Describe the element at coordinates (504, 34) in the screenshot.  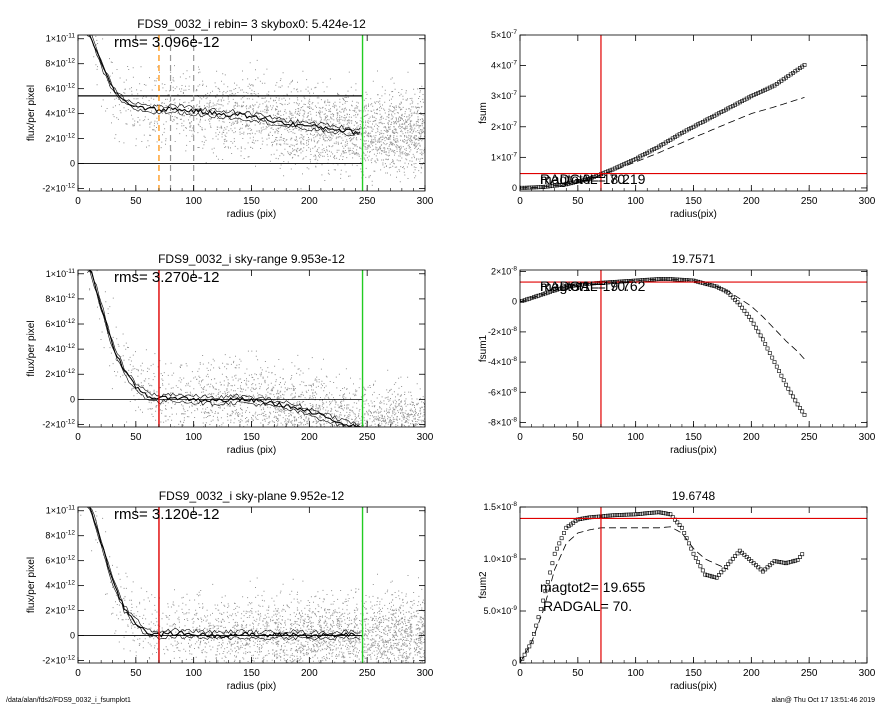
I see `y-tick-label: 5×10⁻⁷` at that location.